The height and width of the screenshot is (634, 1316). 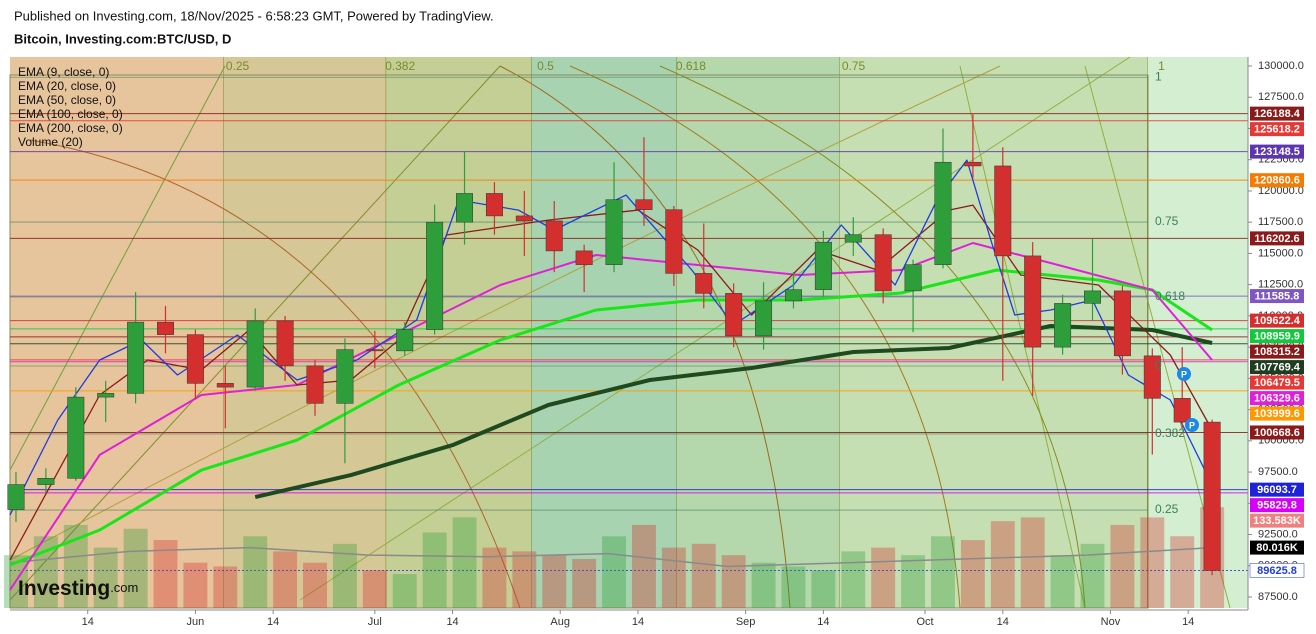 What do you see at coordinates (1158, 76) in the screenshot?
I see `fib-price-label: 1` at bounding box center [1158, 76].